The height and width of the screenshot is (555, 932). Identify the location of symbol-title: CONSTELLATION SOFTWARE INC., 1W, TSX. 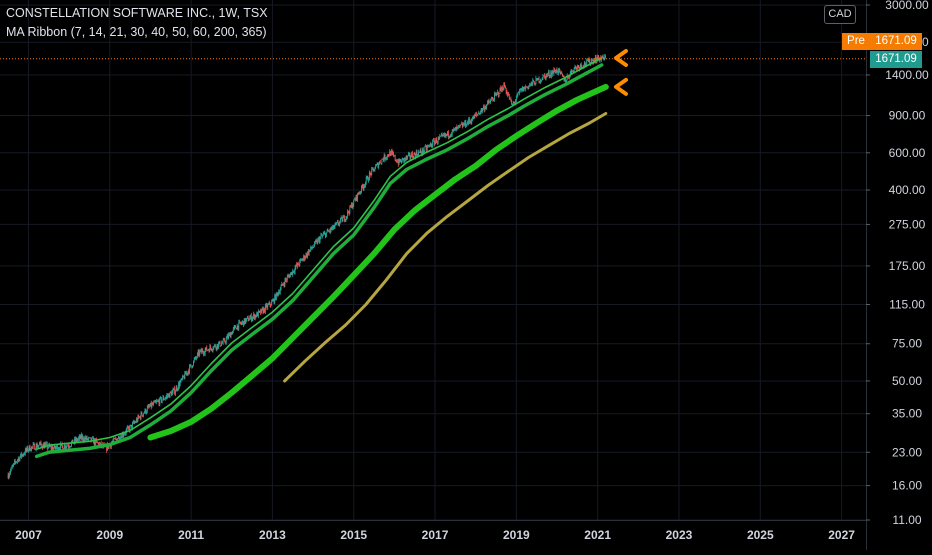
(137, 13).